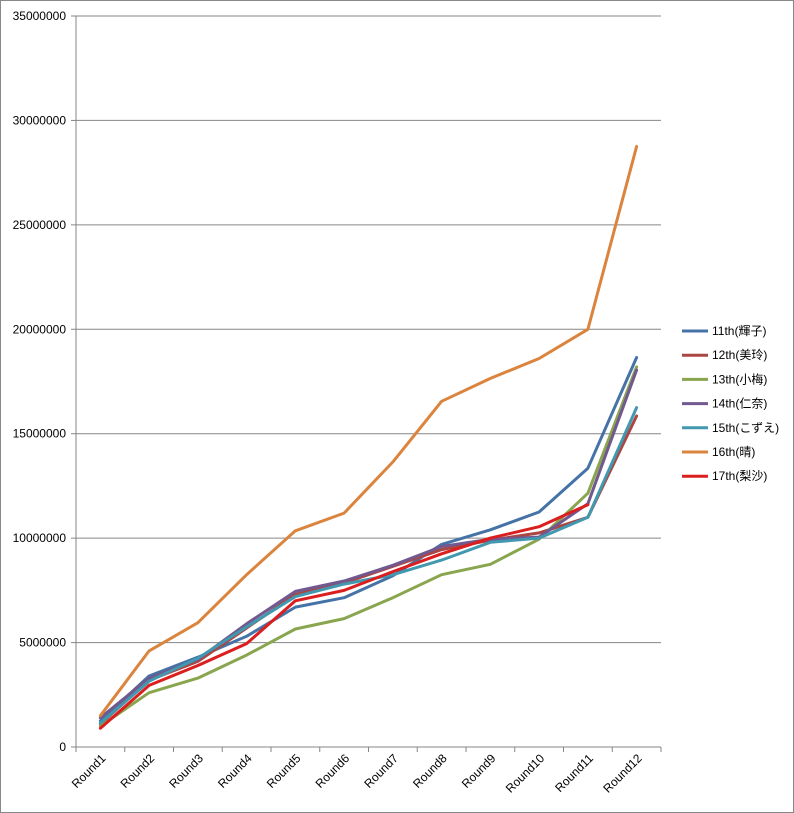  I want to click on x-tick-label: Round9, so click(479, 771).